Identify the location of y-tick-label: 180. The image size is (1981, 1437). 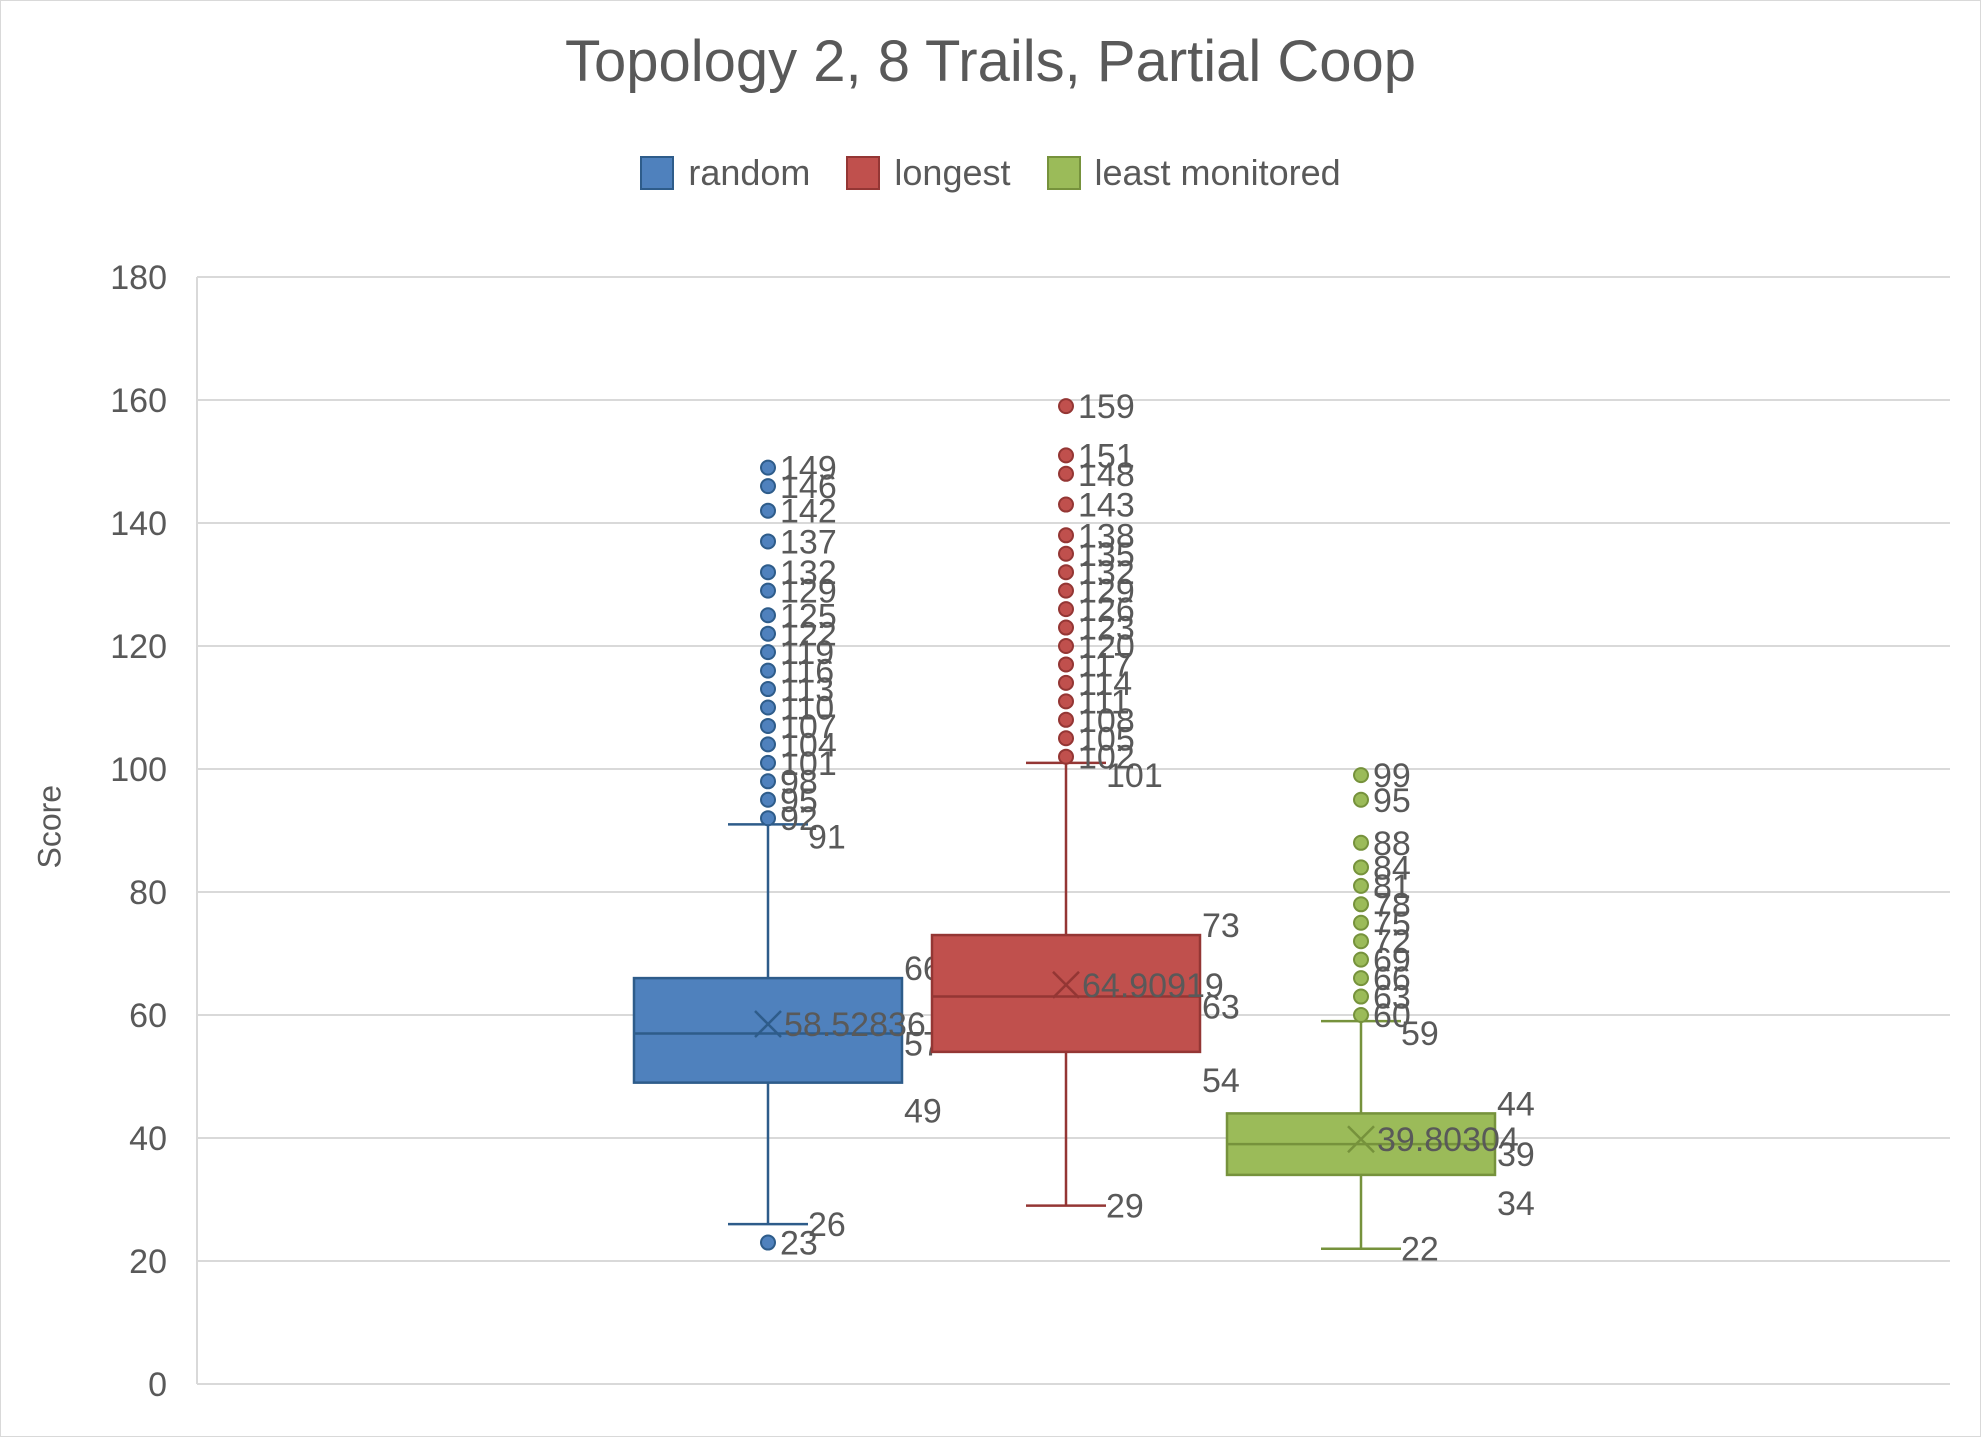
(138, 278).